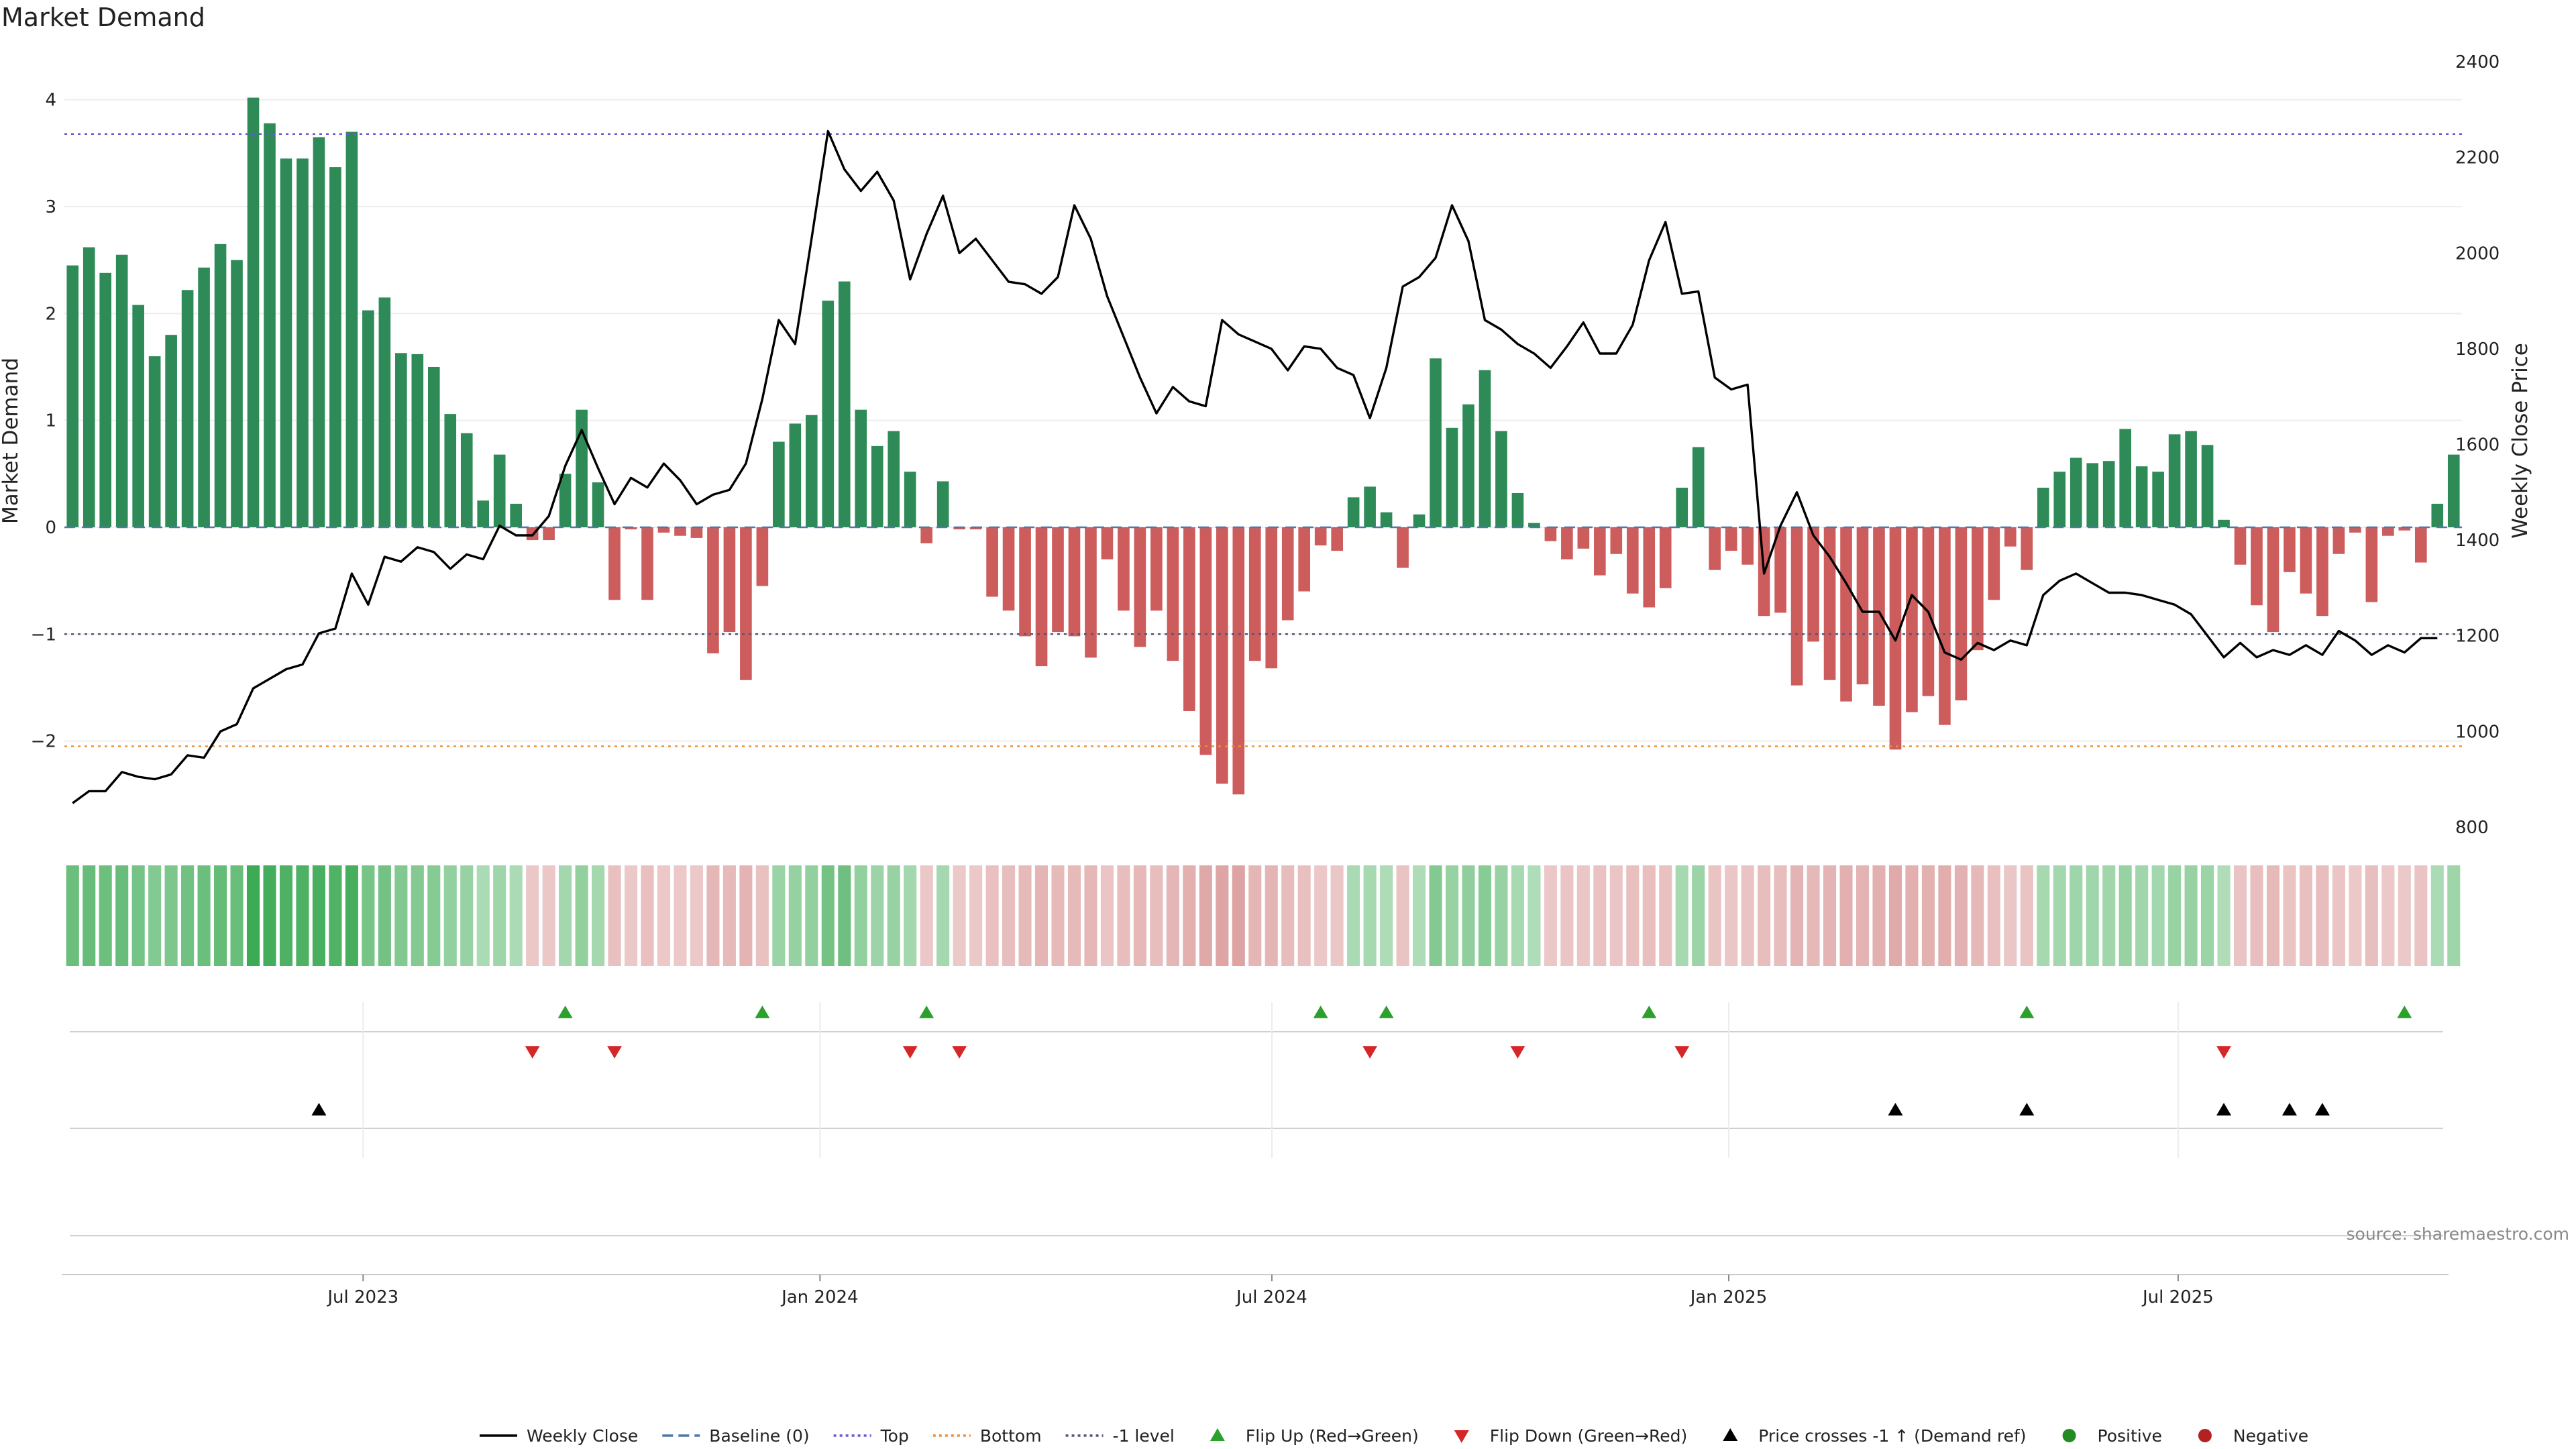  Describe the element at coordinates (2477, 254) in the screenshot. I see `y2-tick-label: 2000` at that location.